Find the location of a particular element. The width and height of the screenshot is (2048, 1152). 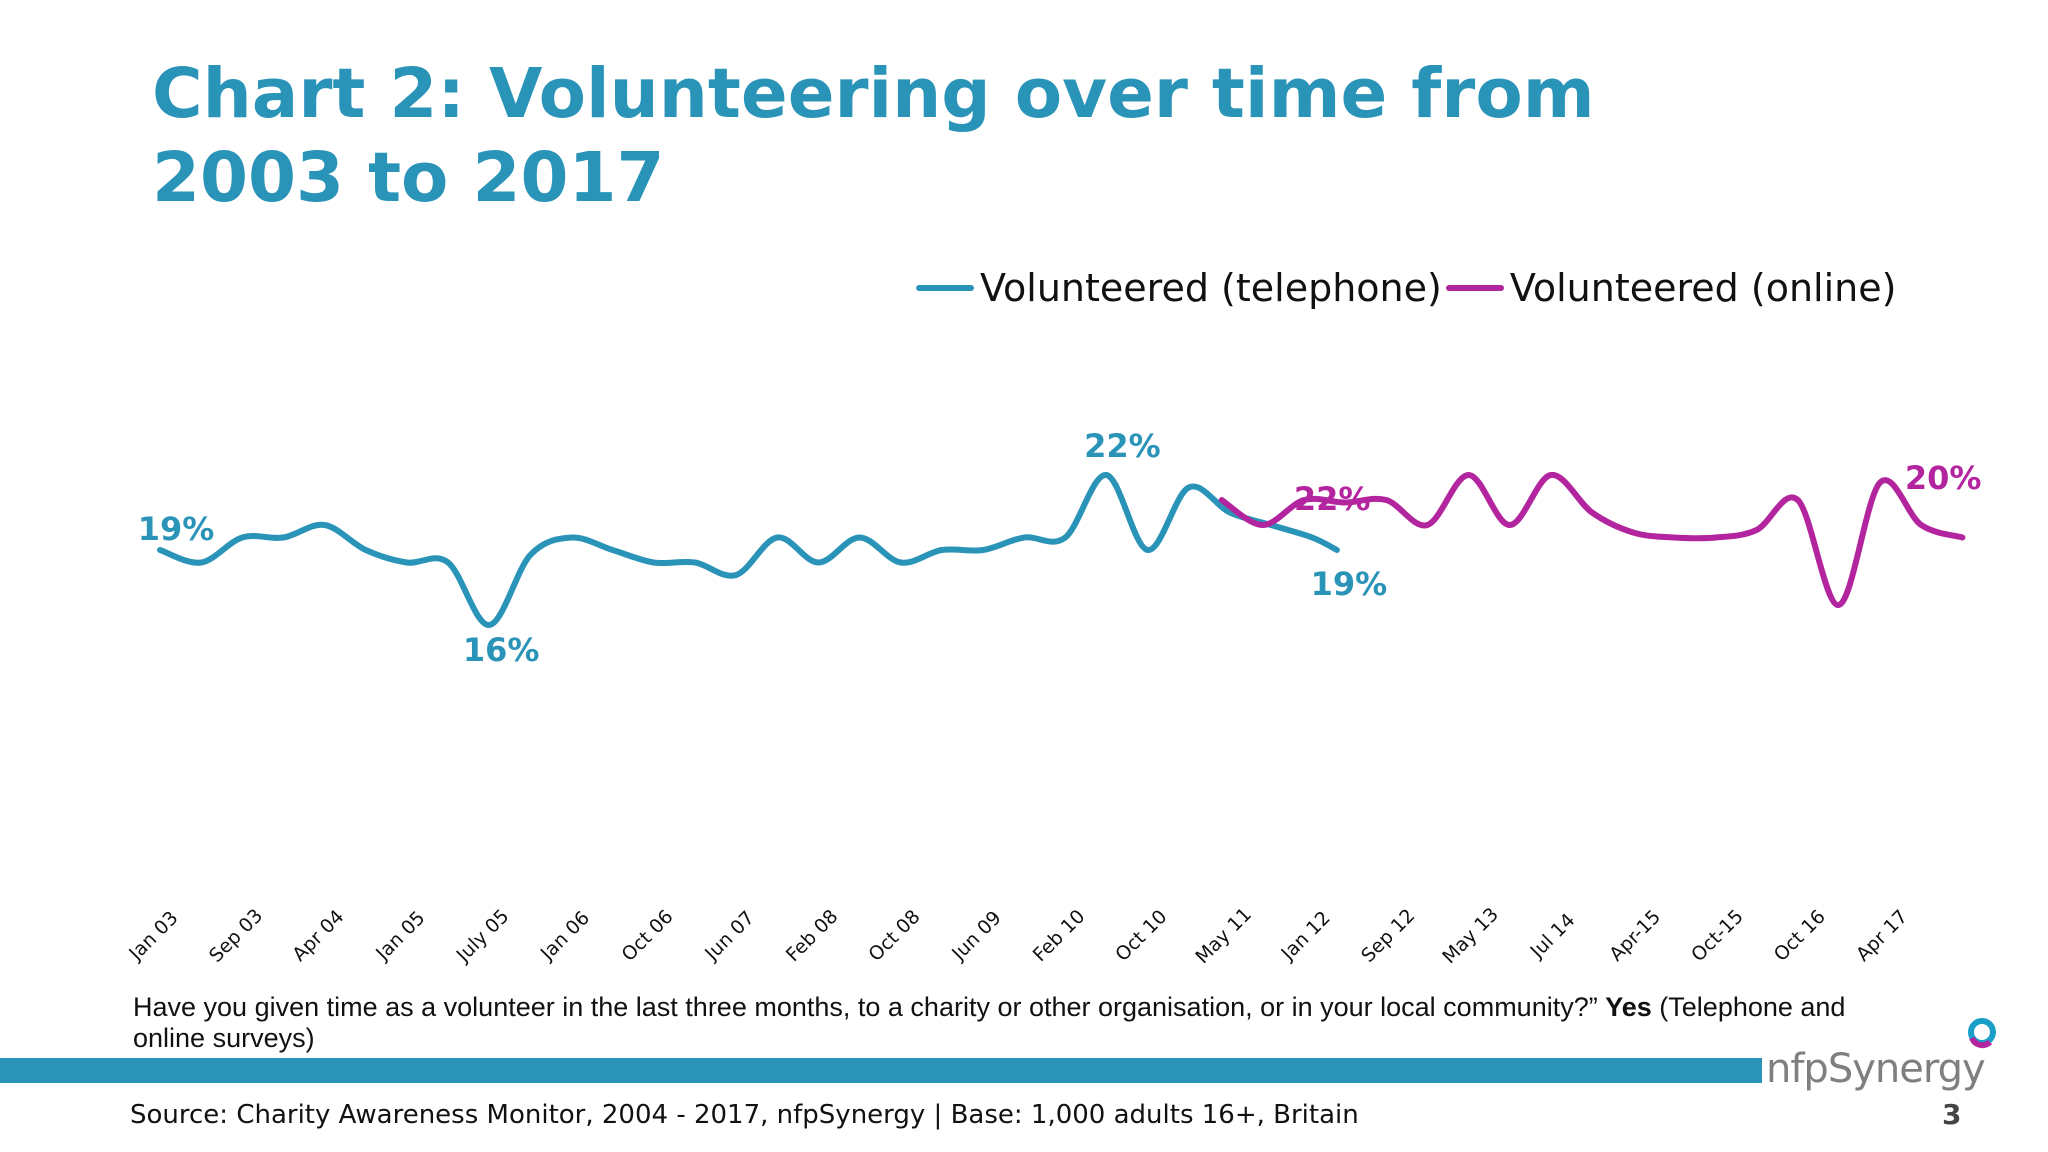

x-tick-label: Sep 12 is located at coordinates (1388, 936).